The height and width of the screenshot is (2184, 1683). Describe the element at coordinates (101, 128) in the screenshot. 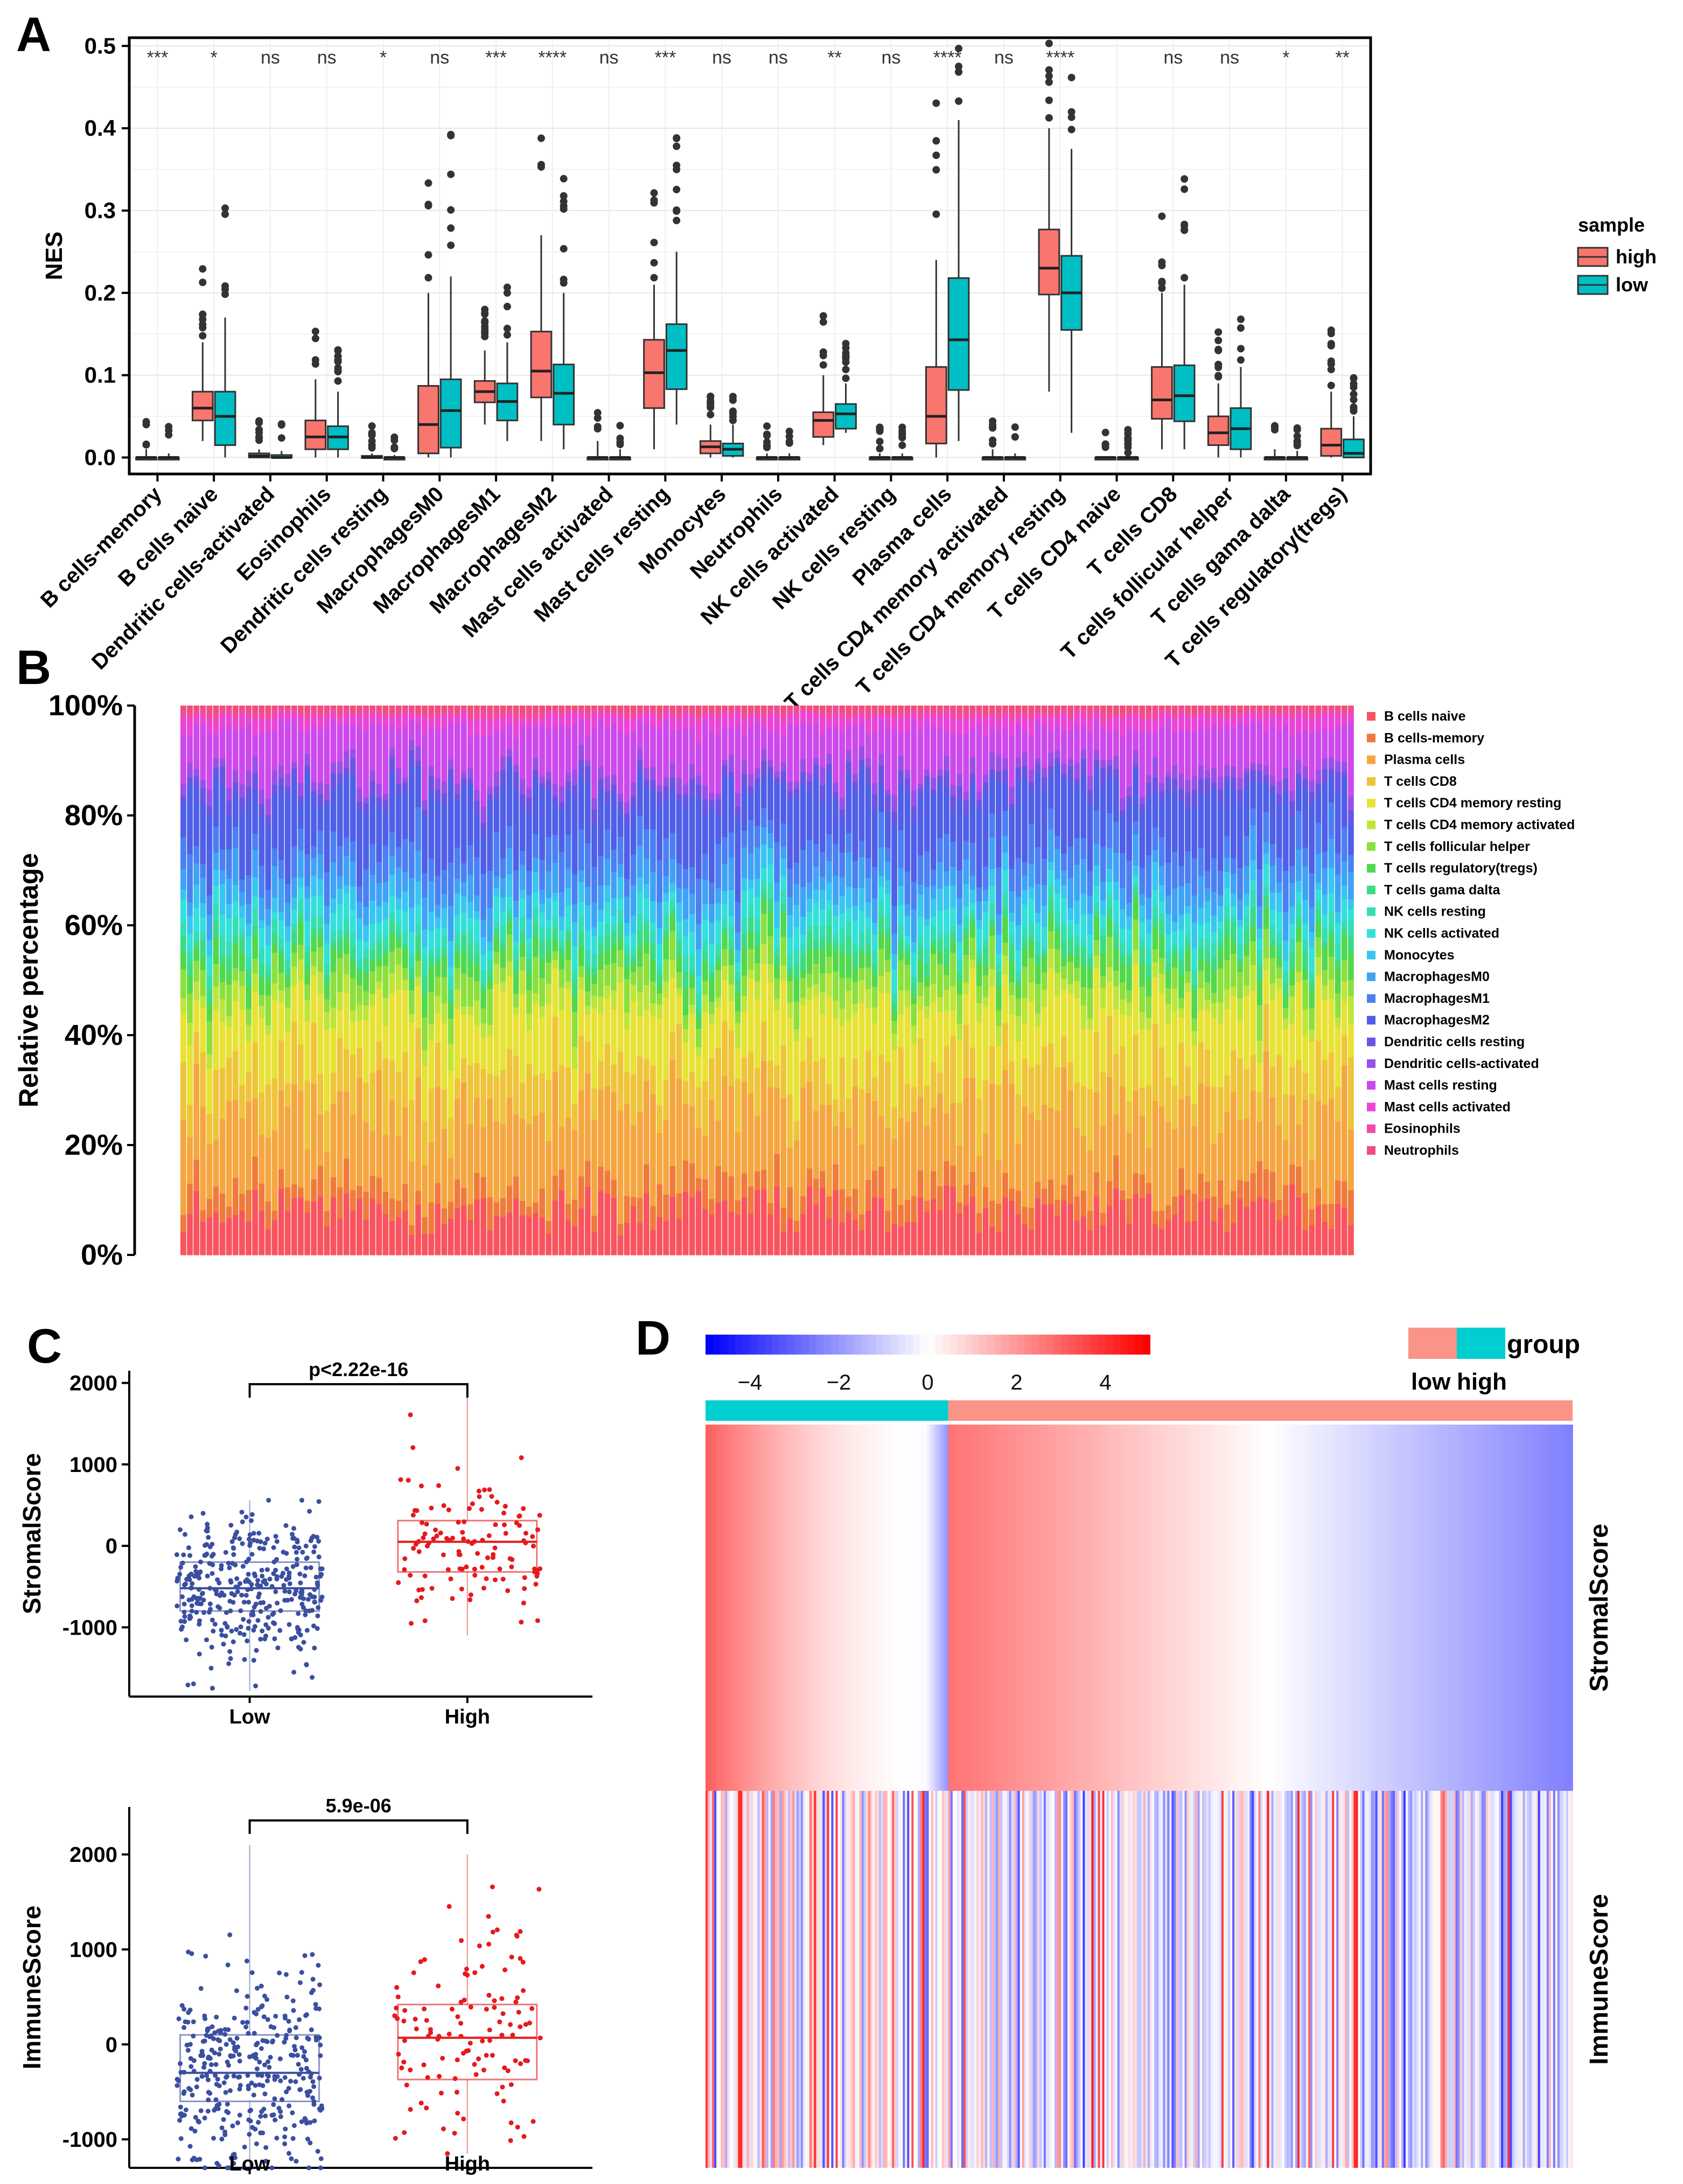

I see `y-tick-label: 0.4` at that location.